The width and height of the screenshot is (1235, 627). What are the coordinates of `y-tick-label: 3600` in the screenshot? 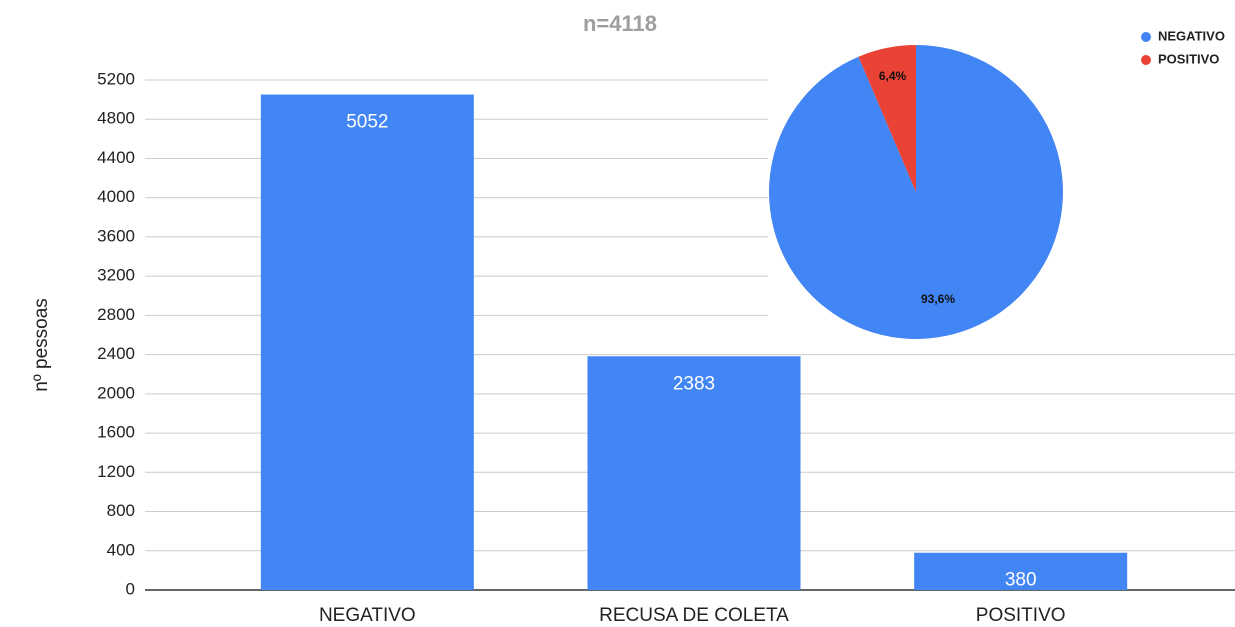 It's located at (116, 235).